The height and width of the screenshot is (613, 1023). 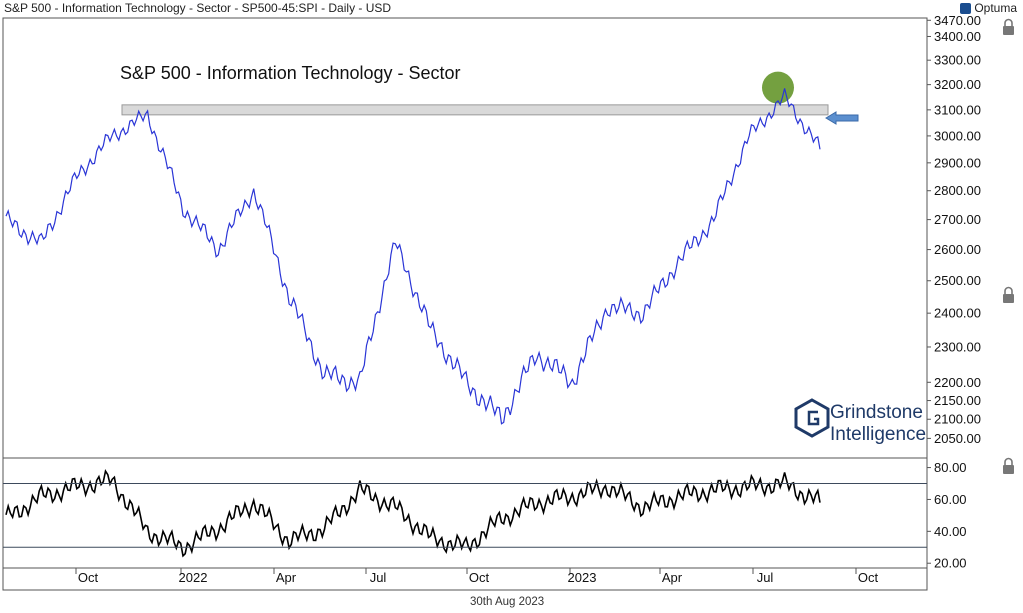 I want to click on resistance-band, so click(x=475, y=110).